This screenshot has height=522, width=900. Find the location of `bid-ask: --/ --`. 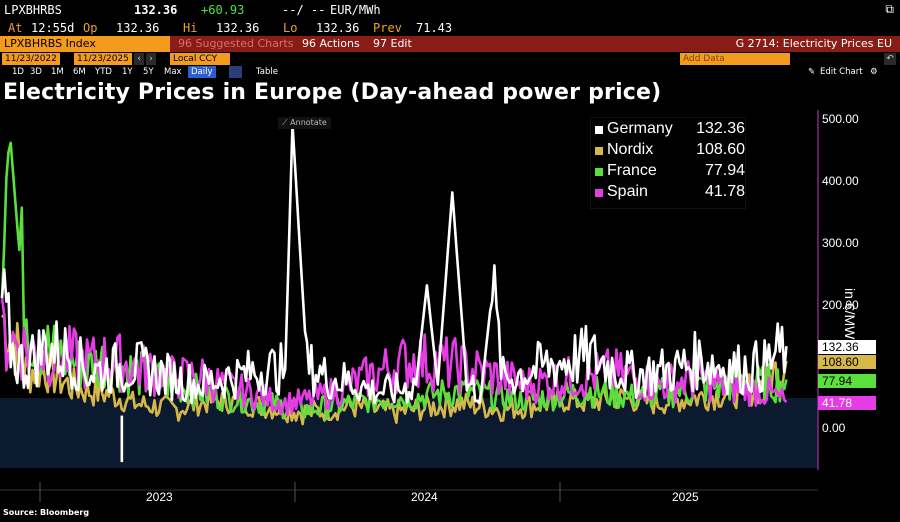

bid-ask: --/ -- is located at coordinates (304, 10).